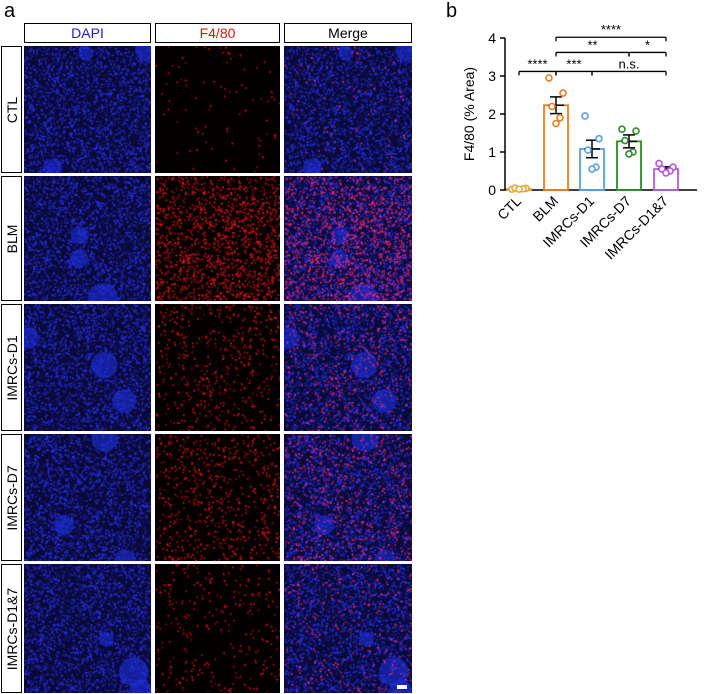  I want to click on column-header-f480: F4/80, so click(217, 33).